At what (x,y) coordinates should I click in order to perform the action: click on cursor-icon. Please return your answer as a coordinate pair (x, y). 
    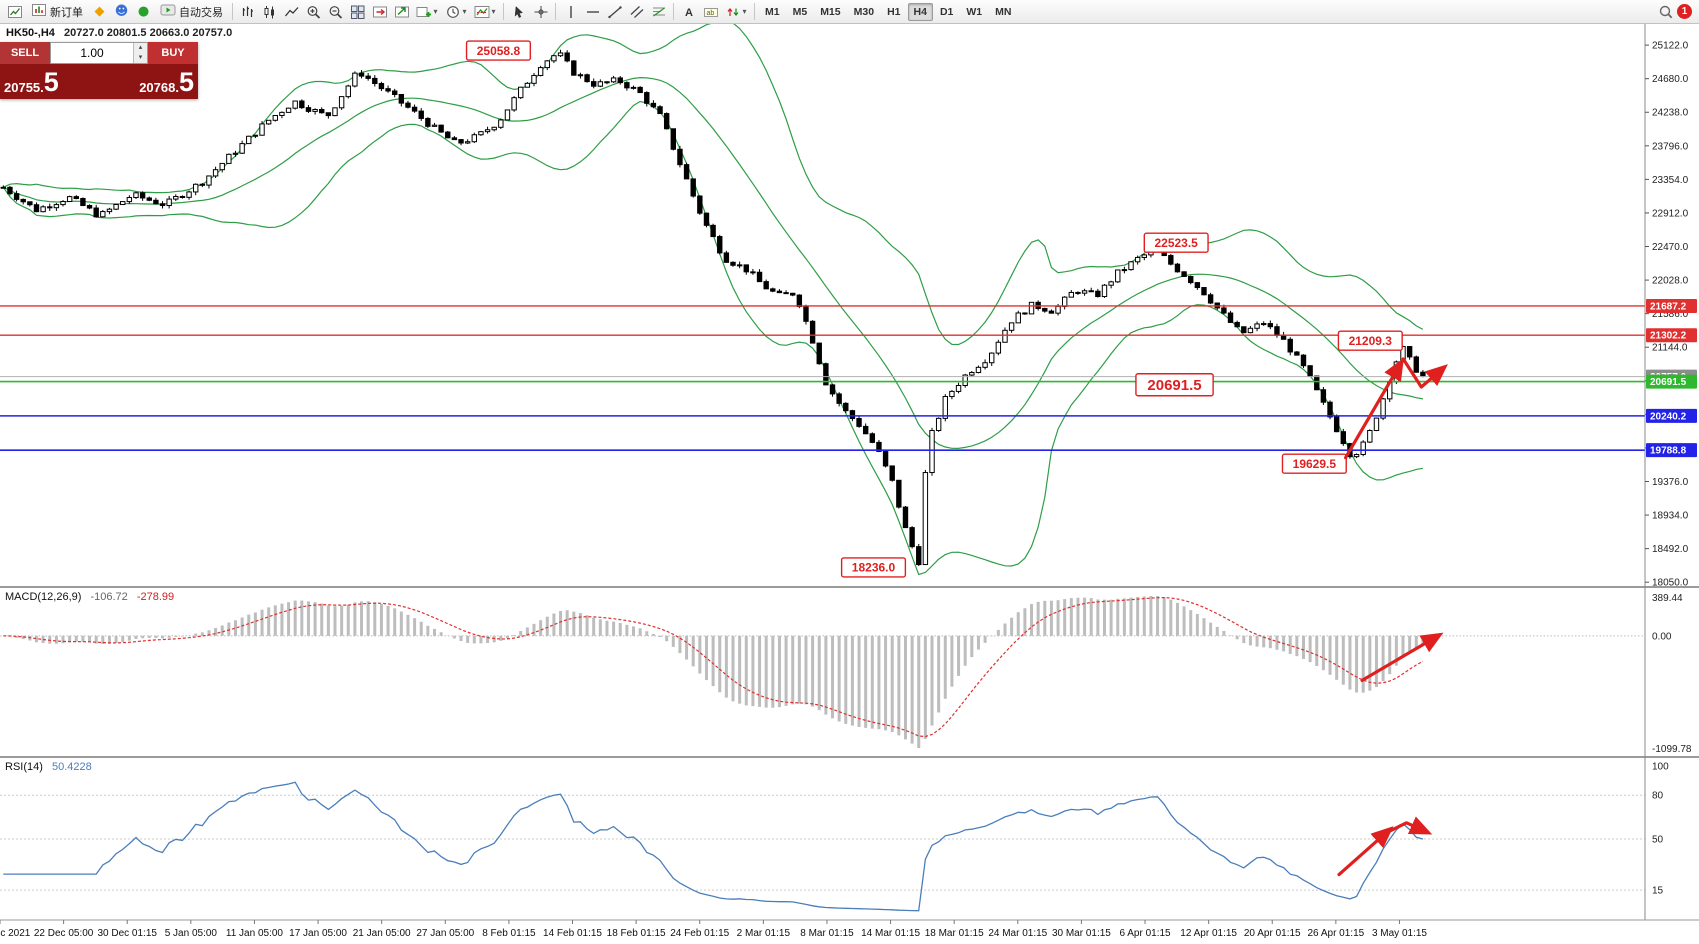
    Looking at the image, I should click on (518, 12).